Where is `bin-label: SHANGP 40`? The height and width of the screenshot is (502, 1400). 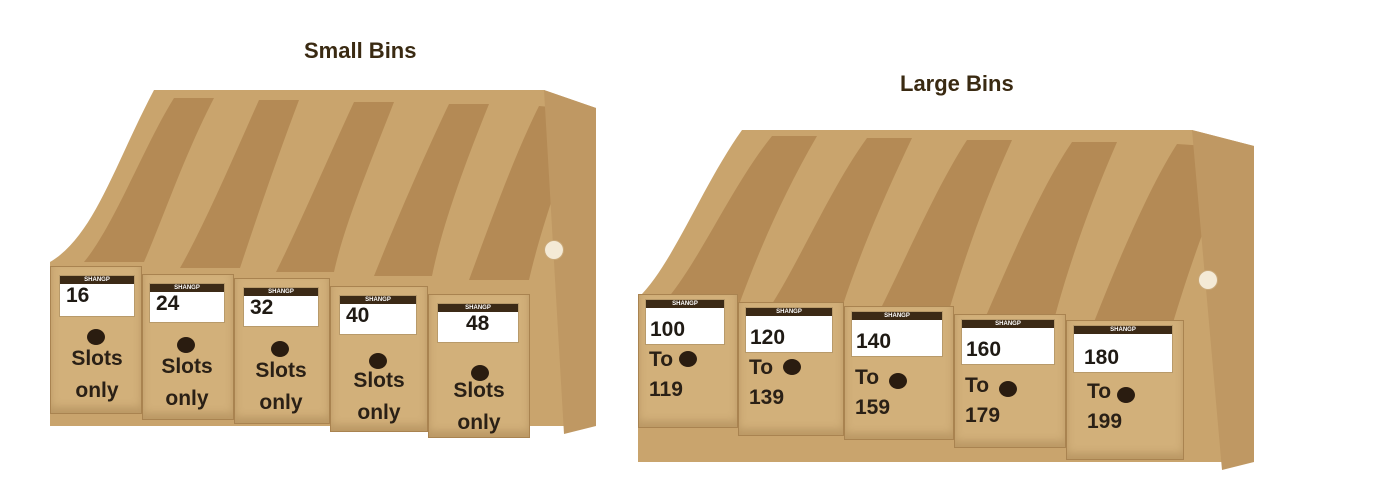
bin-label: SHANGP 40 is located at coordinates (378, 315).